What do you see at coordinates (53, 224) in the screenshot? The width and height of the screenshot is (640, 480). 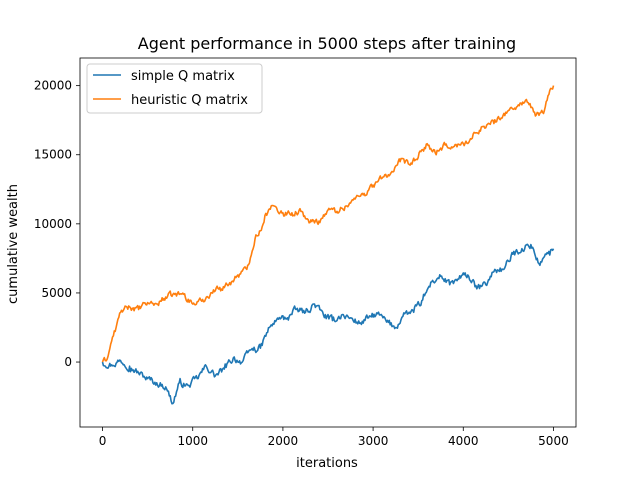 I see `y-tick-label: 10000` at bounding box center [53, 224].